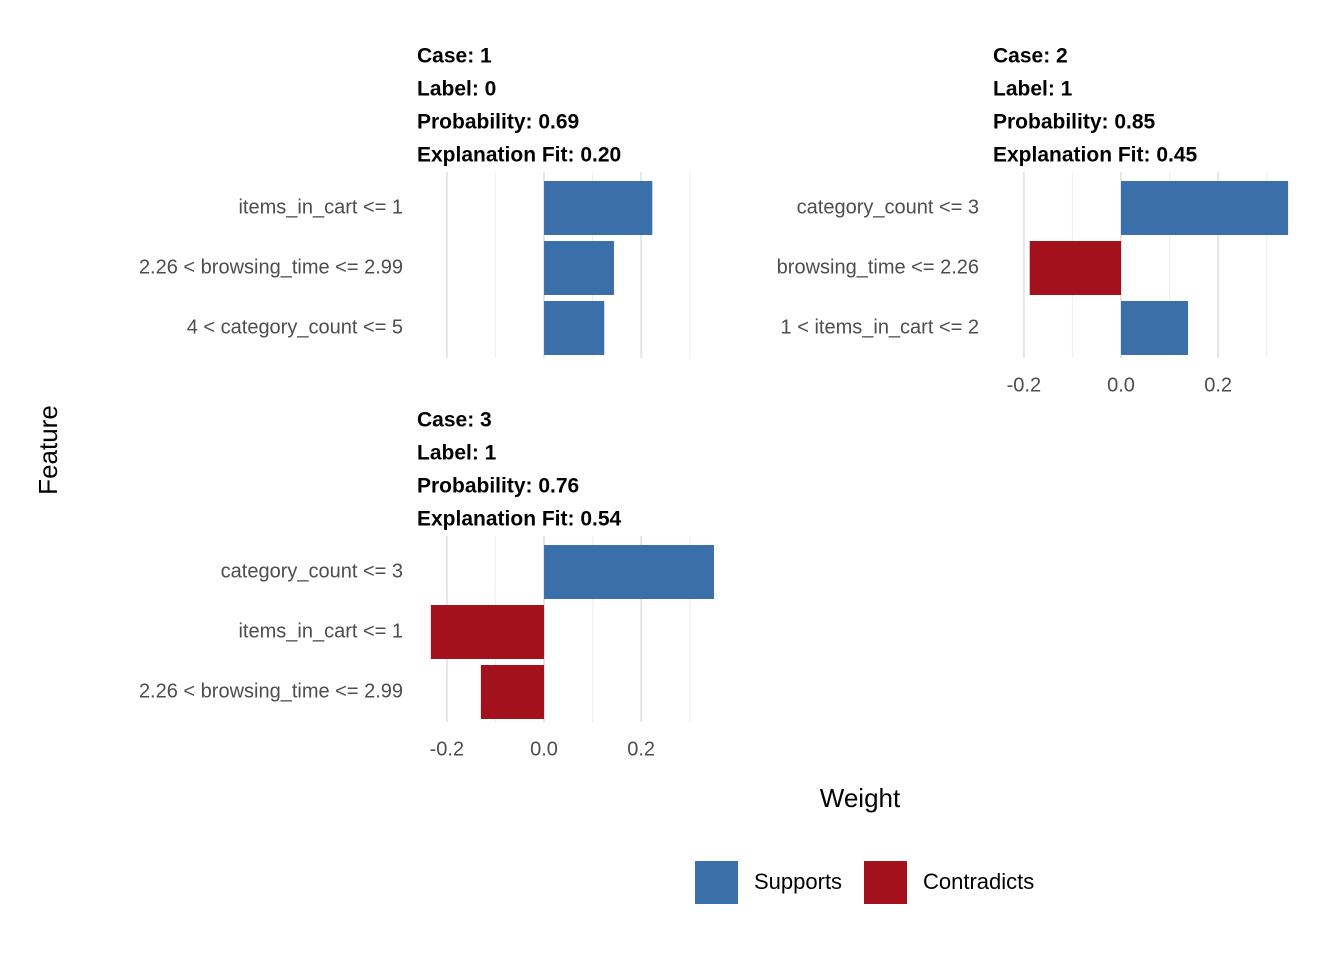  What do you see at coordinates (456, 89) in the screenshot?
I see `panel-title: Label: 0` at bounding box center [456, 89].